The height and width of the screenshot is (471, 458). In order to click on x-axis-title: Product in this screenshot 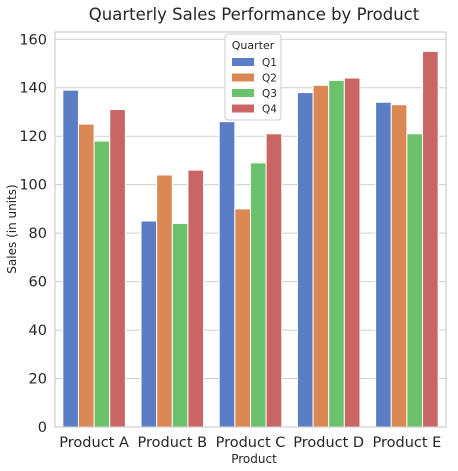, I will do `click(254, 459)`.